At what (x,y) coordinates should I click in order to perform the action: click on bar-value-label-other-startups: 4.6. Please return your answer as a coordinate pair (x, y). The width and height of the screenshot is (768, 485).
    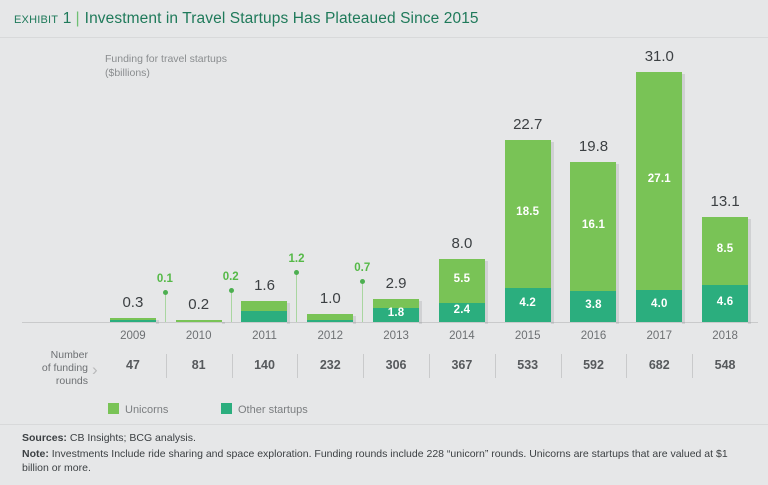
    Looking at the image, I should click on (725, 301).